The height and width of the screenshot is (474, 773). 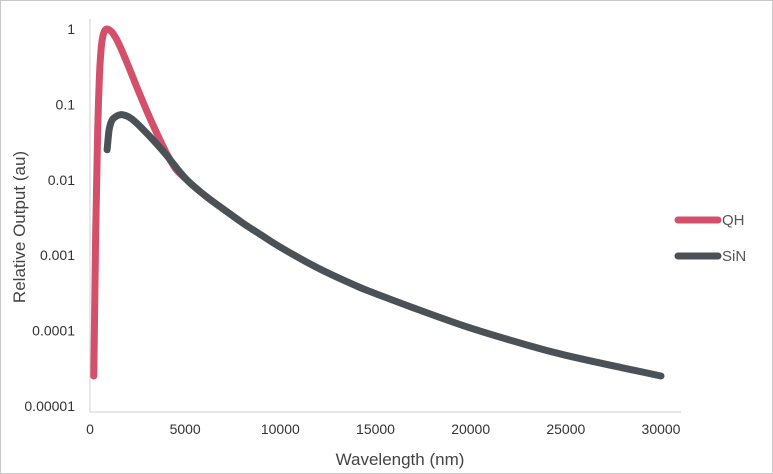 I want to click on y-tick-labels: 1 0.1 0.01 0.001 0.0001 0.00001, so click(x=49, y=217).